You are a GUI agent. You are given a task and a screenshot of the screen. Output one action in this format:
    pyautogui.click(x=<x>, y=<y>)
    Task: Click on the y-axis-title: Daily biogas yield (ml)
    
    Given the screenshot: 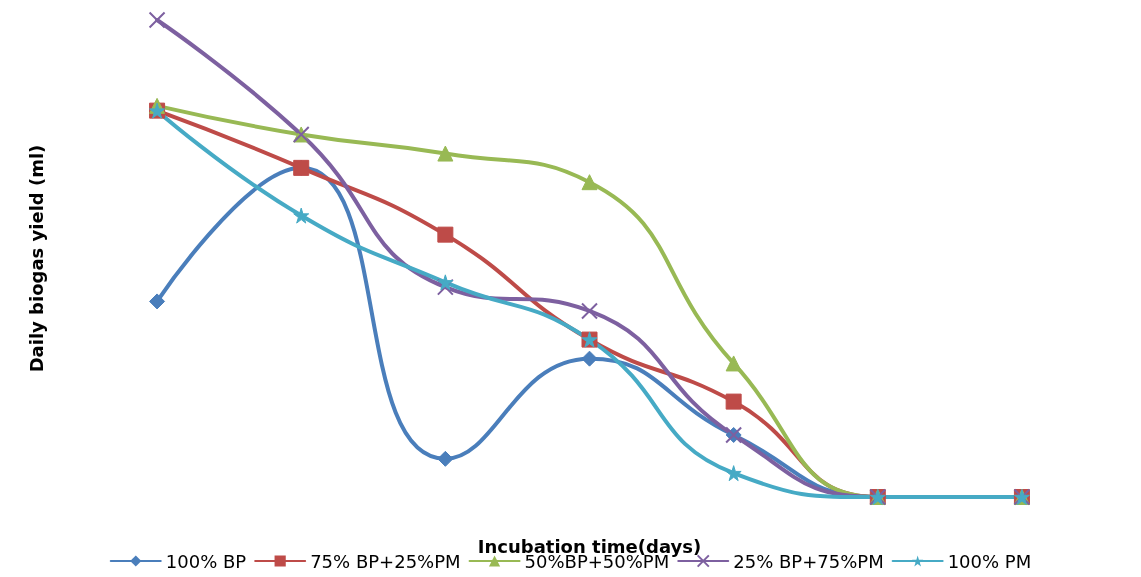 What is the action you would take?
    pyautogui.click(x=36, y=258)
    